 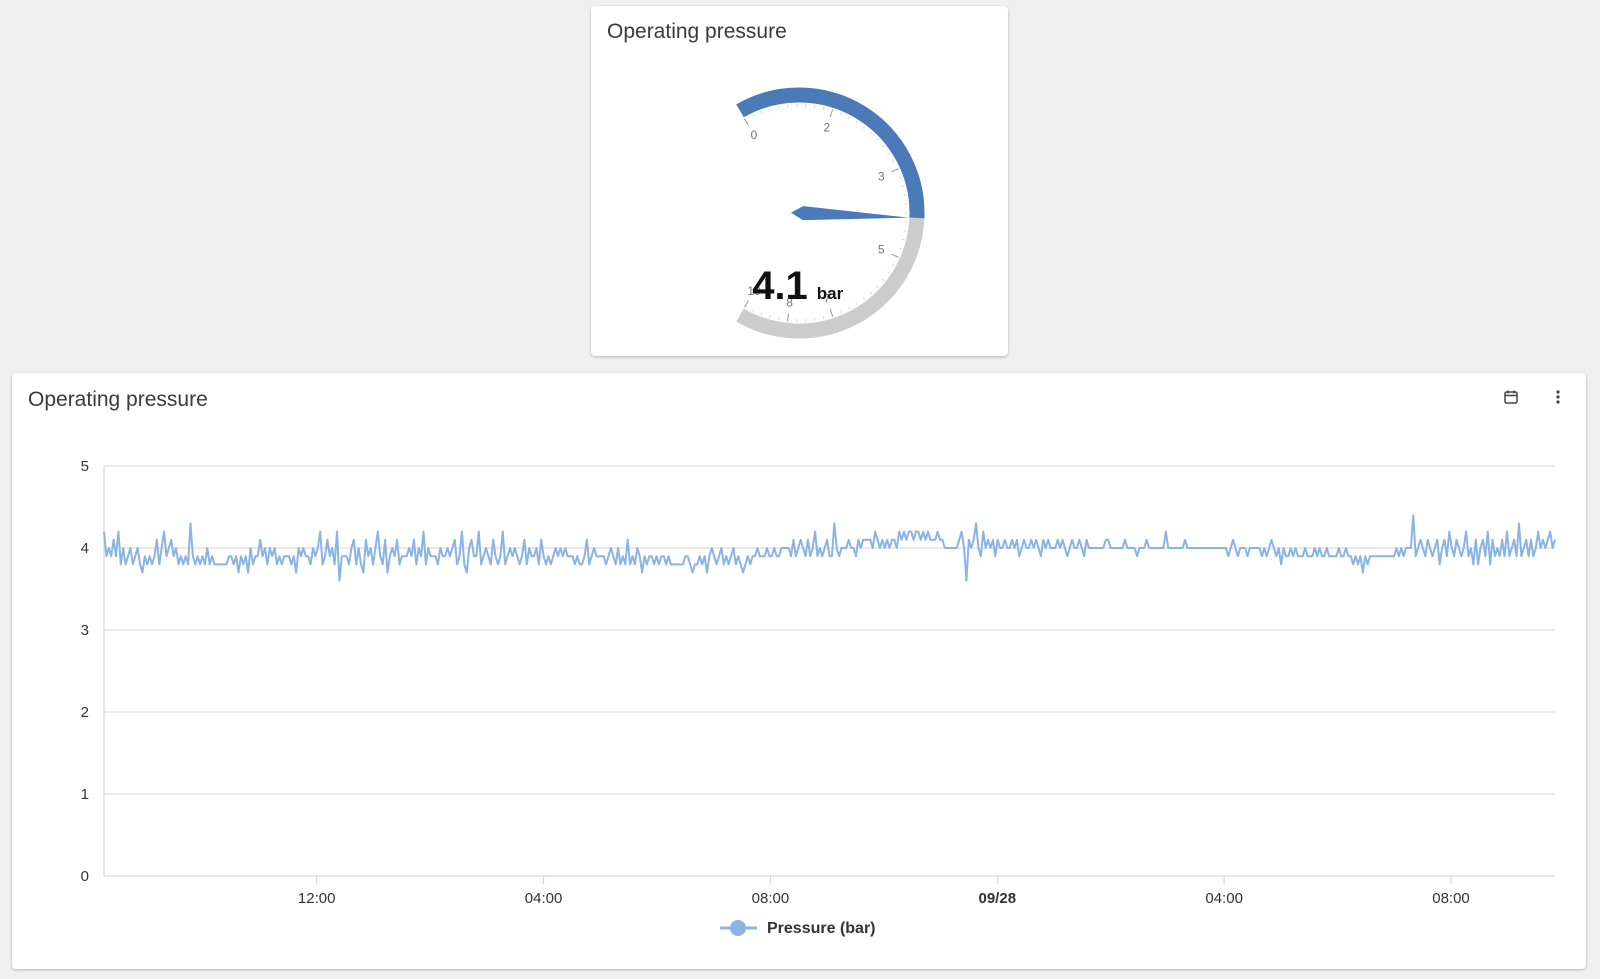 What do you see at coordinates (738, 928) in the screenshot?
I see `legend-marker` at bounding box center [738, 928].